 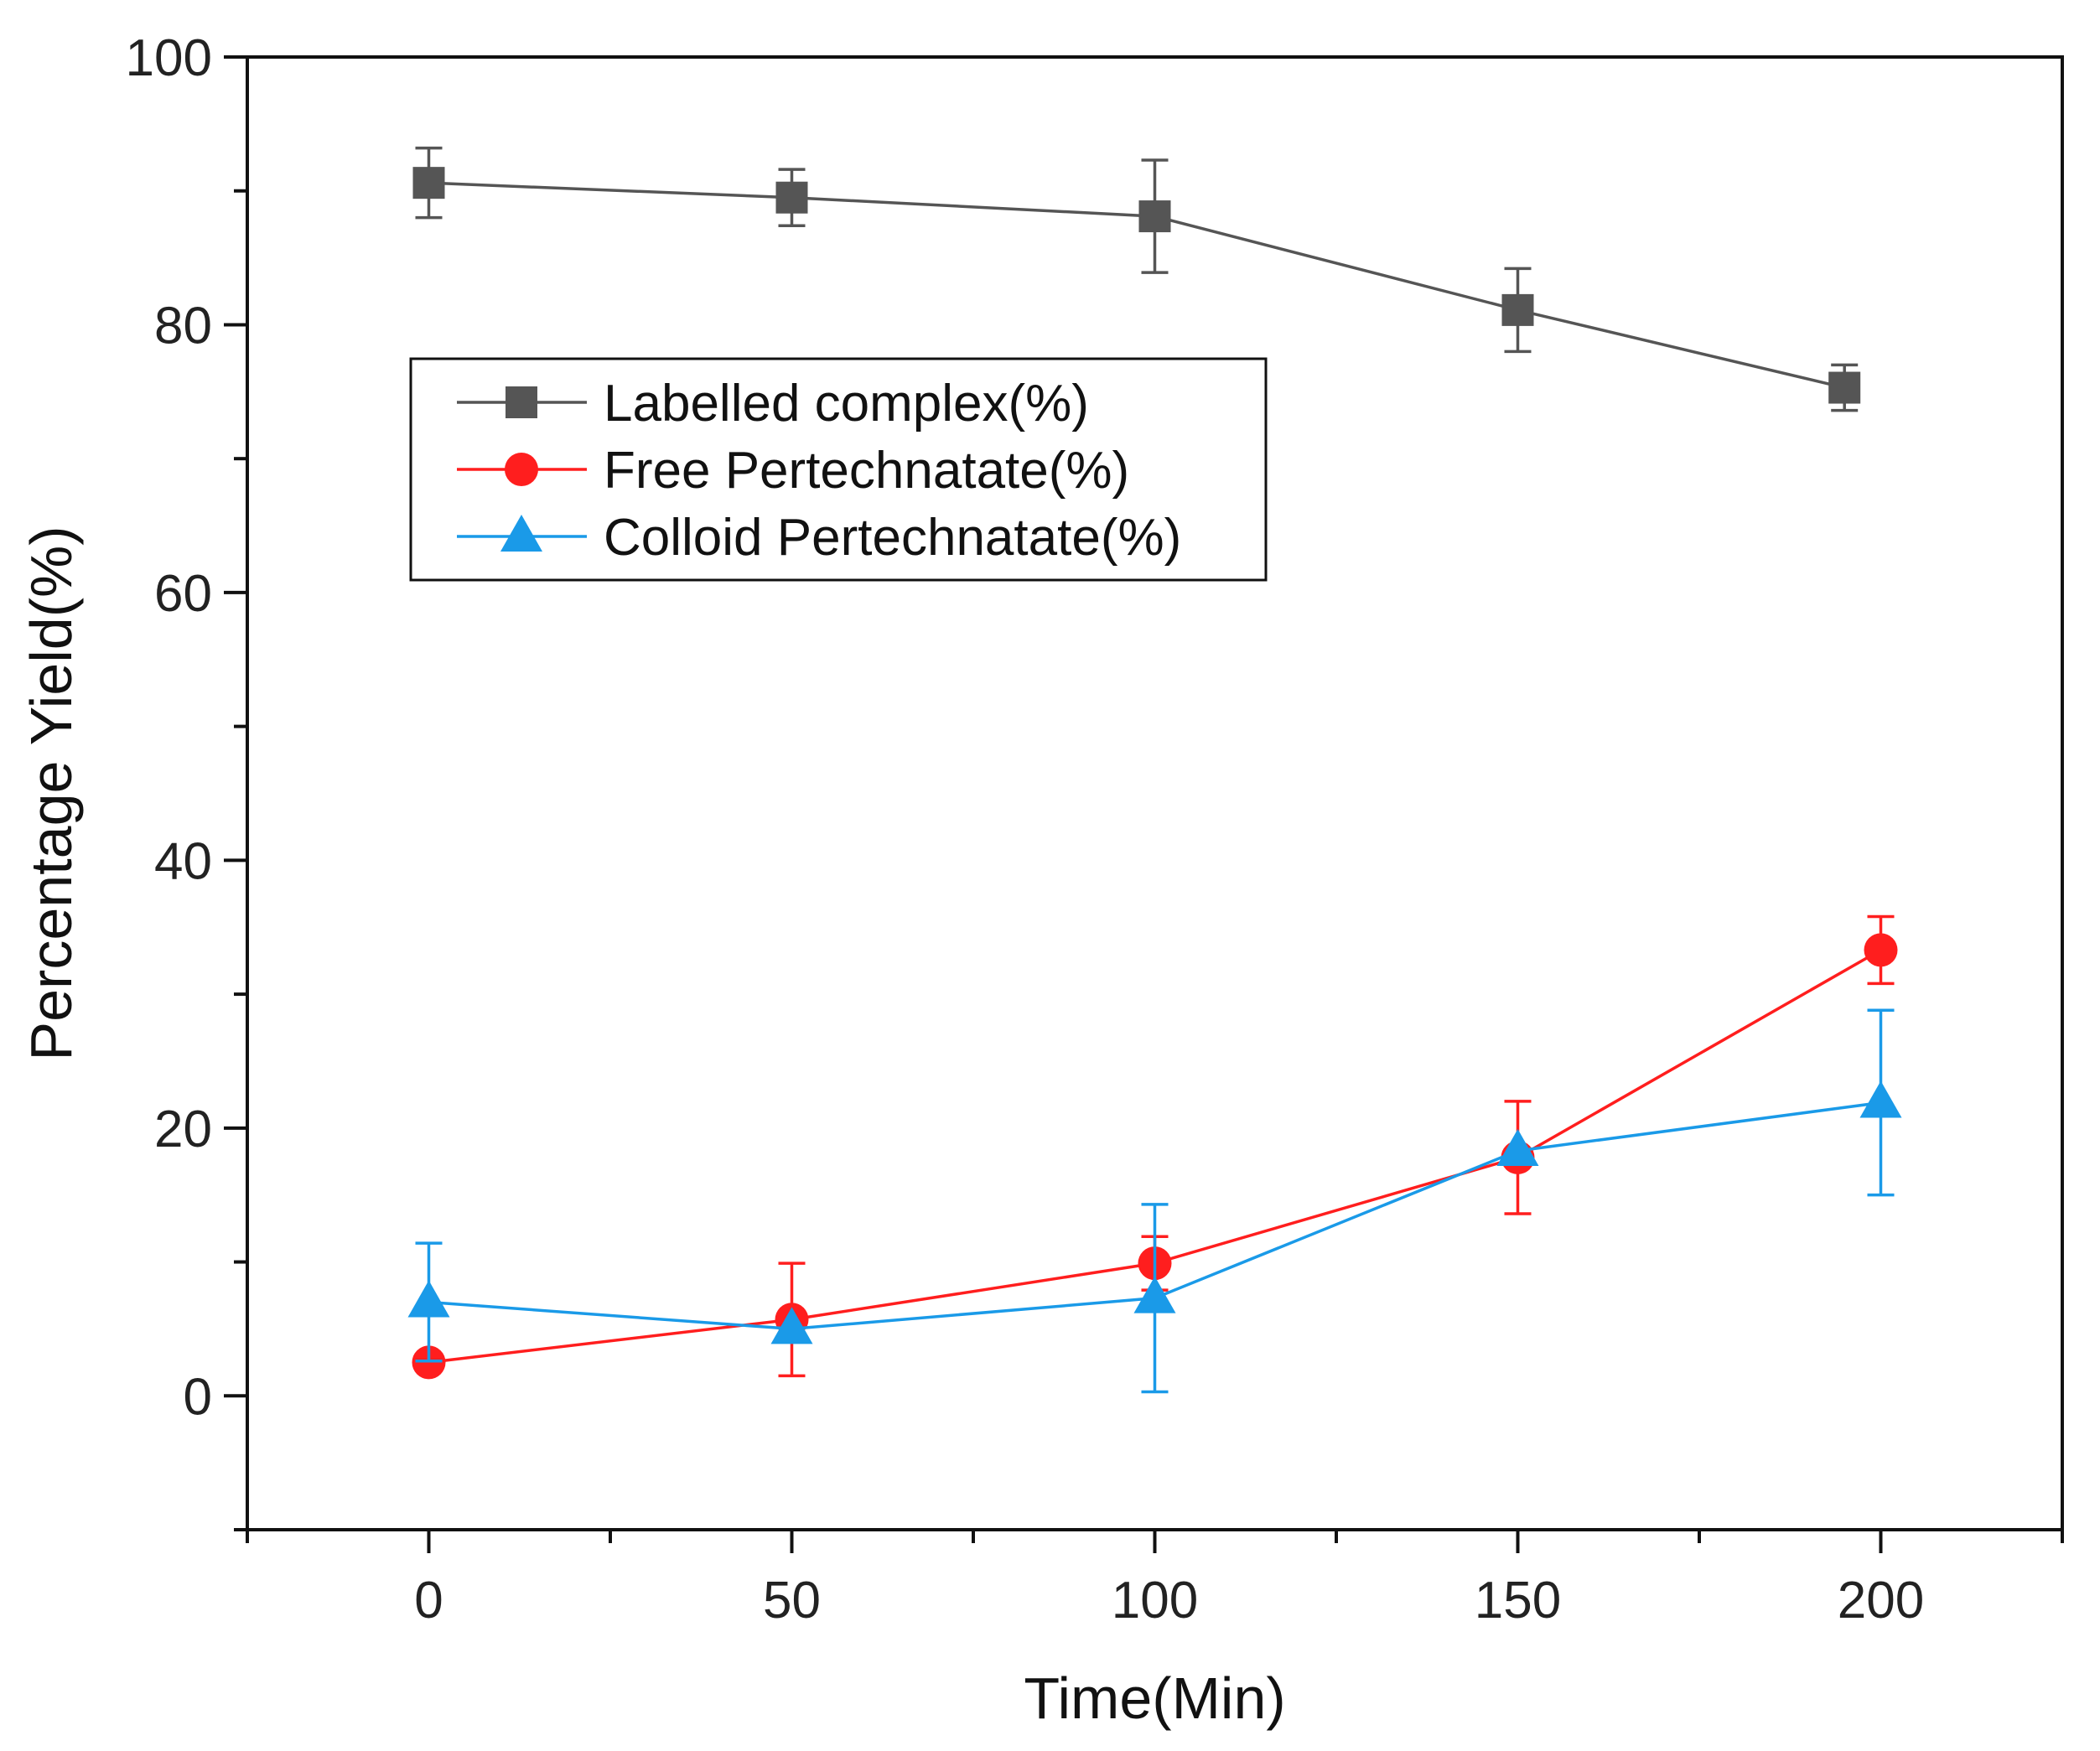 What do you see at coordinates (1154, 1699) in the screenshot?
I see `x-axis-title: Time(Min)` at bounding box center [1154, 1699].